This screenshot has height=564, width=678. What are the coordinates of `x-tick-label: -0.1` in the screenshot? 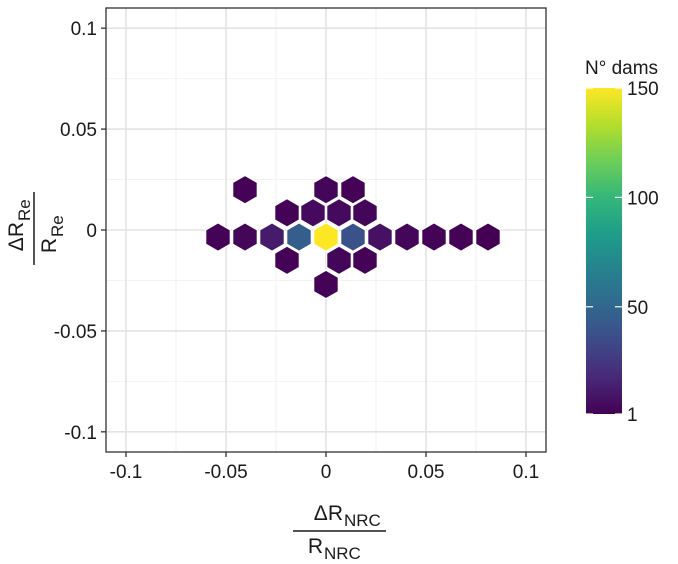 It's located at (126, 472).